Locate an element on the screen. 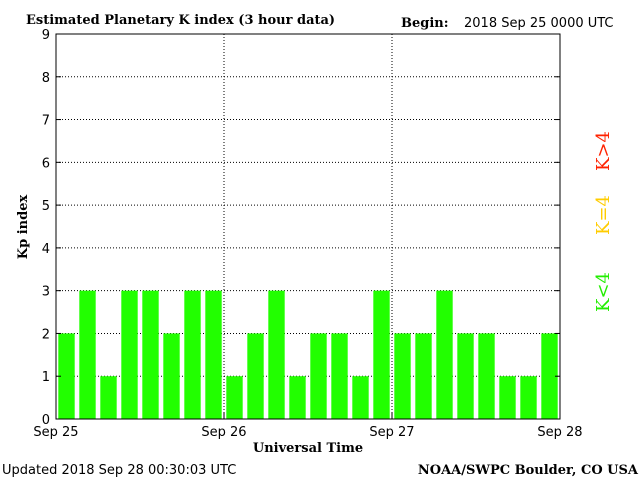  x-tick-label: Sep 25 is located at coordinates (55, 432).